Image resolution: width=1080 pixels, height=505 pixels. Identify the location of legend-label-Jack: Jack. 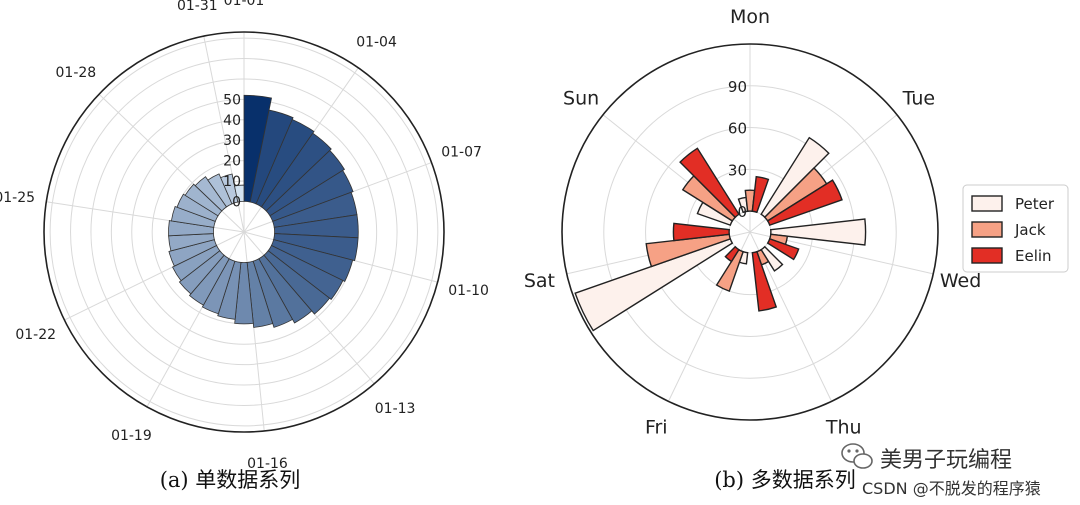
(1030, 230).